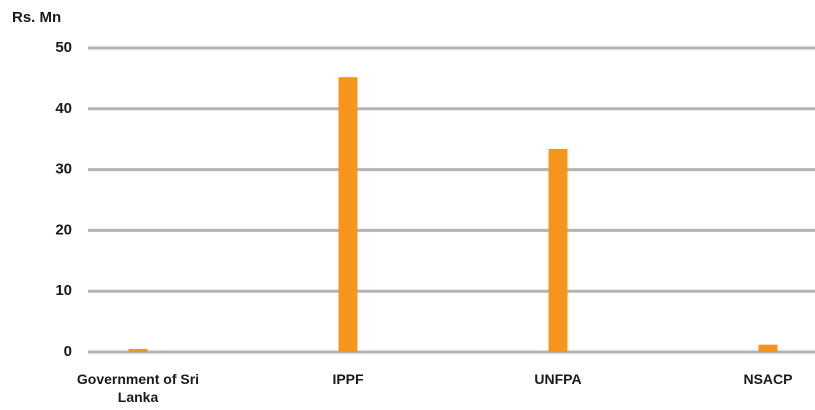 The image size is (815, 410). I want to click on x-tick-label-box: IPPF, so click(348, 379).